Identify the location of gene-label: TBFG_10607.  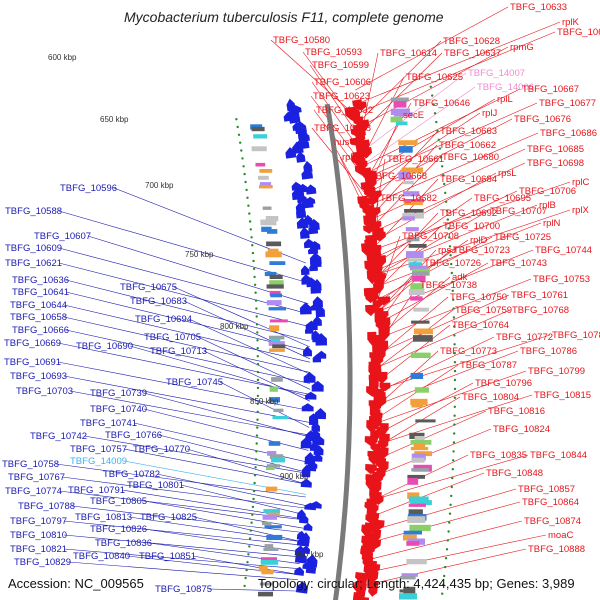
(62, 236).